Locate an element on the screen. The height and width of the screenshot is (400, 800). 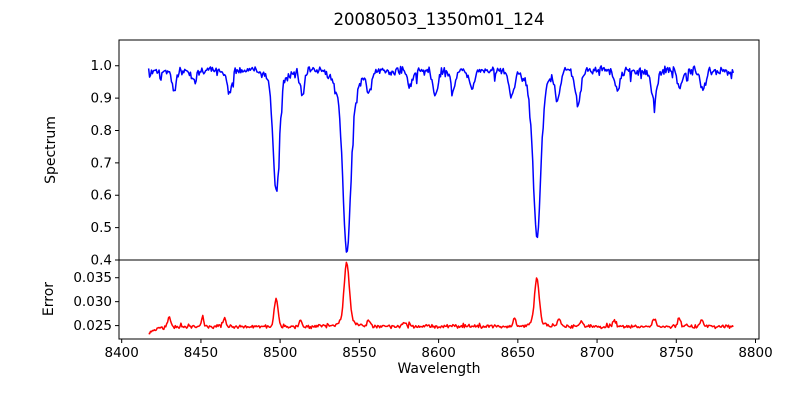
error-y-tick-label: 0.030 is located at coordinates (92, 302).